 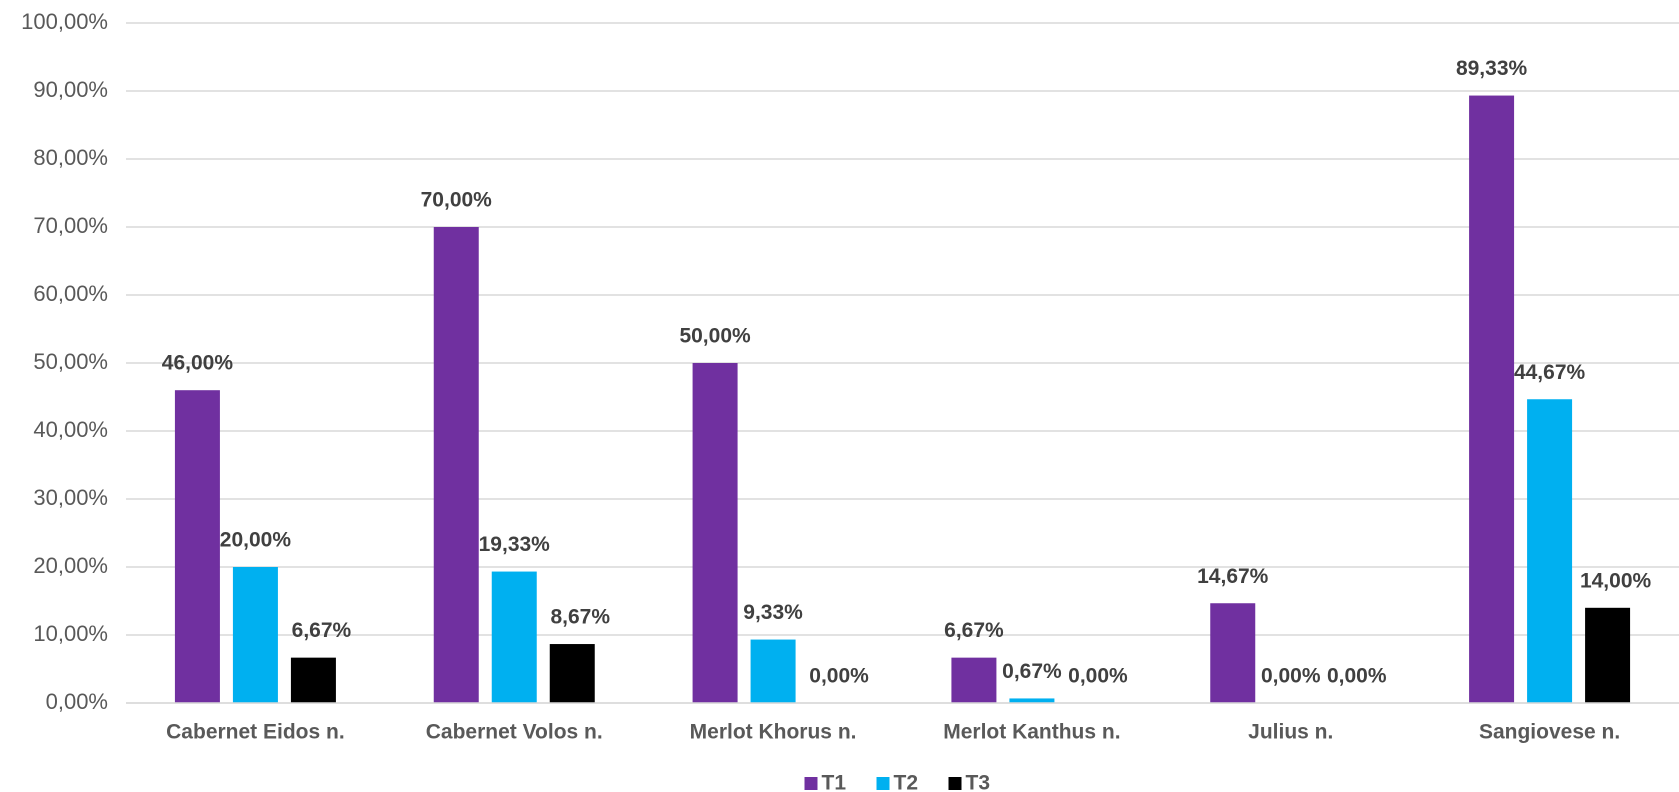 I want to click on y-tick-label: 80,00%, so click(x=70, y=157).